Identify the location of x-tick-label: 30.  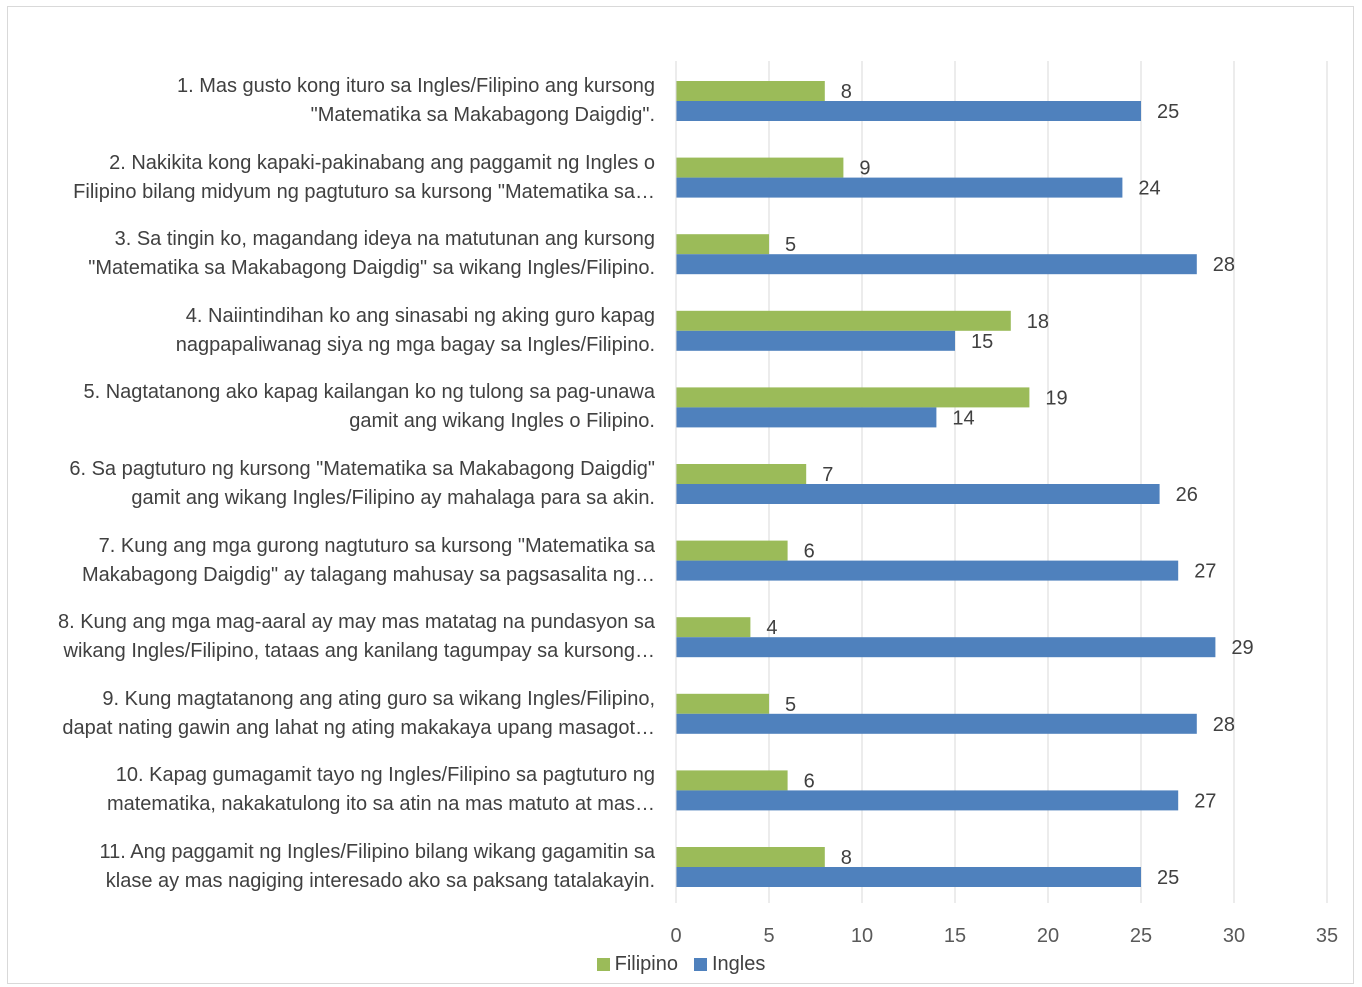
(1234, 936).